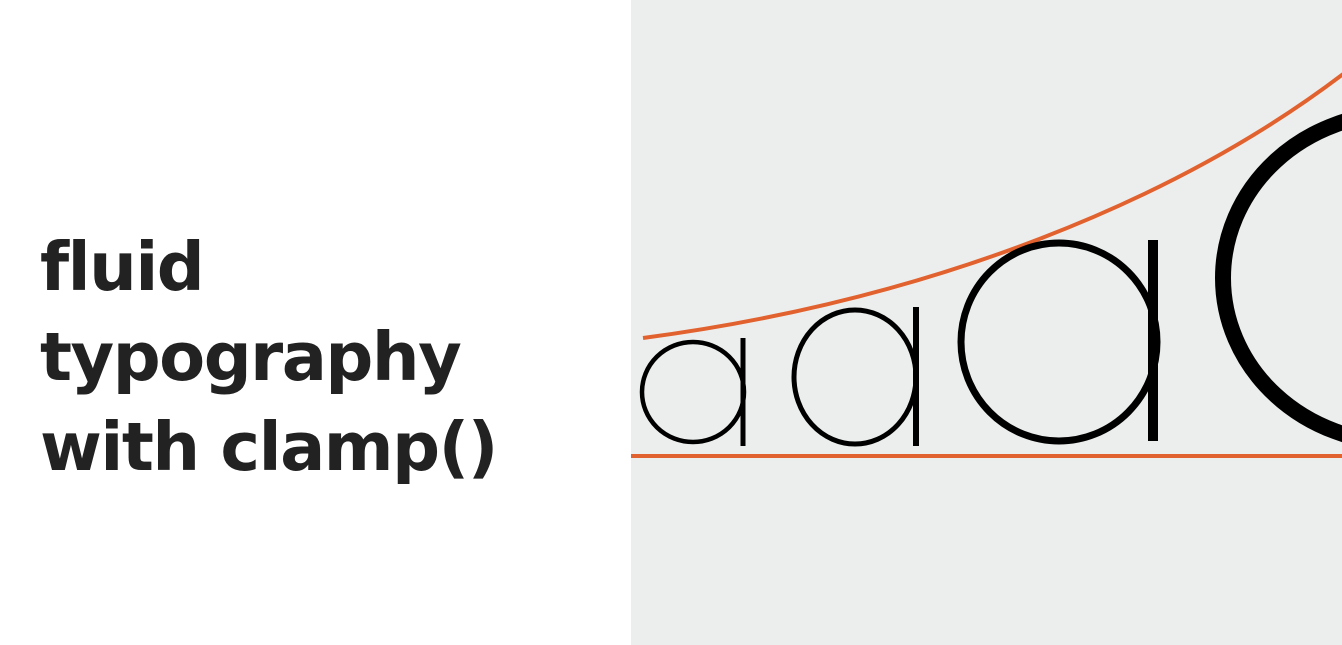 This screenshot has height=645, width=1342. Describe the element at coordinates (251, 357) in the screenshot. I see `headline-line-2: typography` at that location.